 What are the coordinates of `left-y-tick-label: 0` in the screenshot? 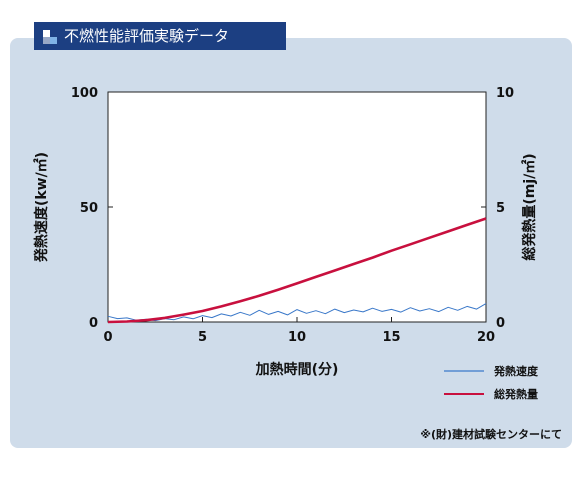 It's located at (93, 323).